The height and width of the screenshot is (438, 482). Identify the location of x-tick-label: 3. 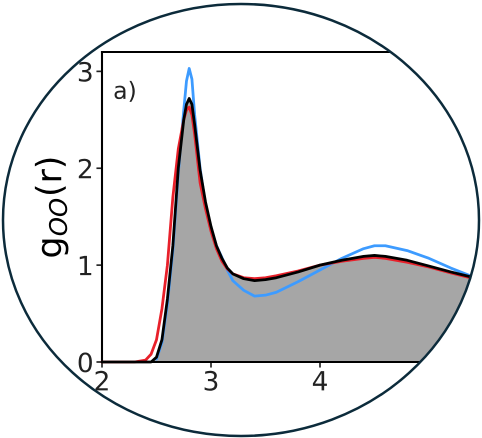
(211, 380).